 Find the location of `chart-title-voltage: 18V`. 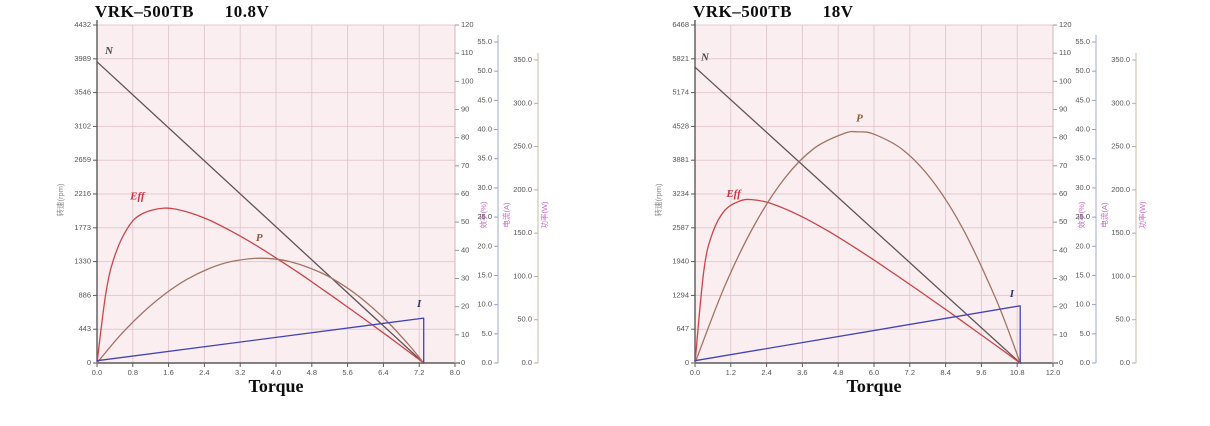

chart-title-voltage: 18V is located at coordinates (838, 11).